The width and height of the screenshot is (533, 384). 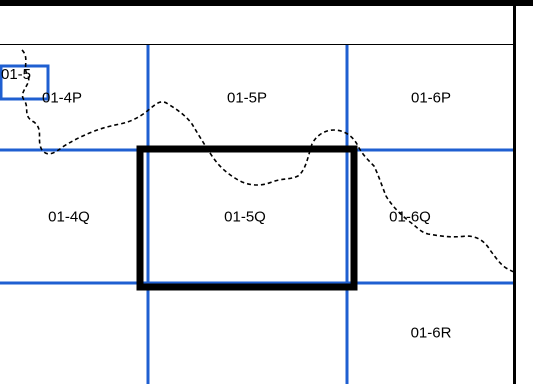 I want to click on grid-cell-01-5Q: 01-5Q, so click(x=245, y=217).